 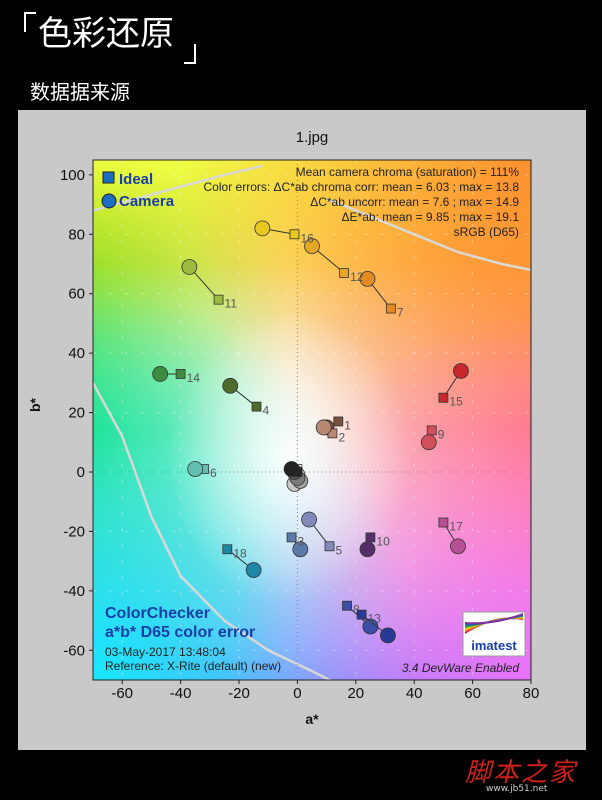 I want to click on patch-label: 8, so click(x=356, y=610).